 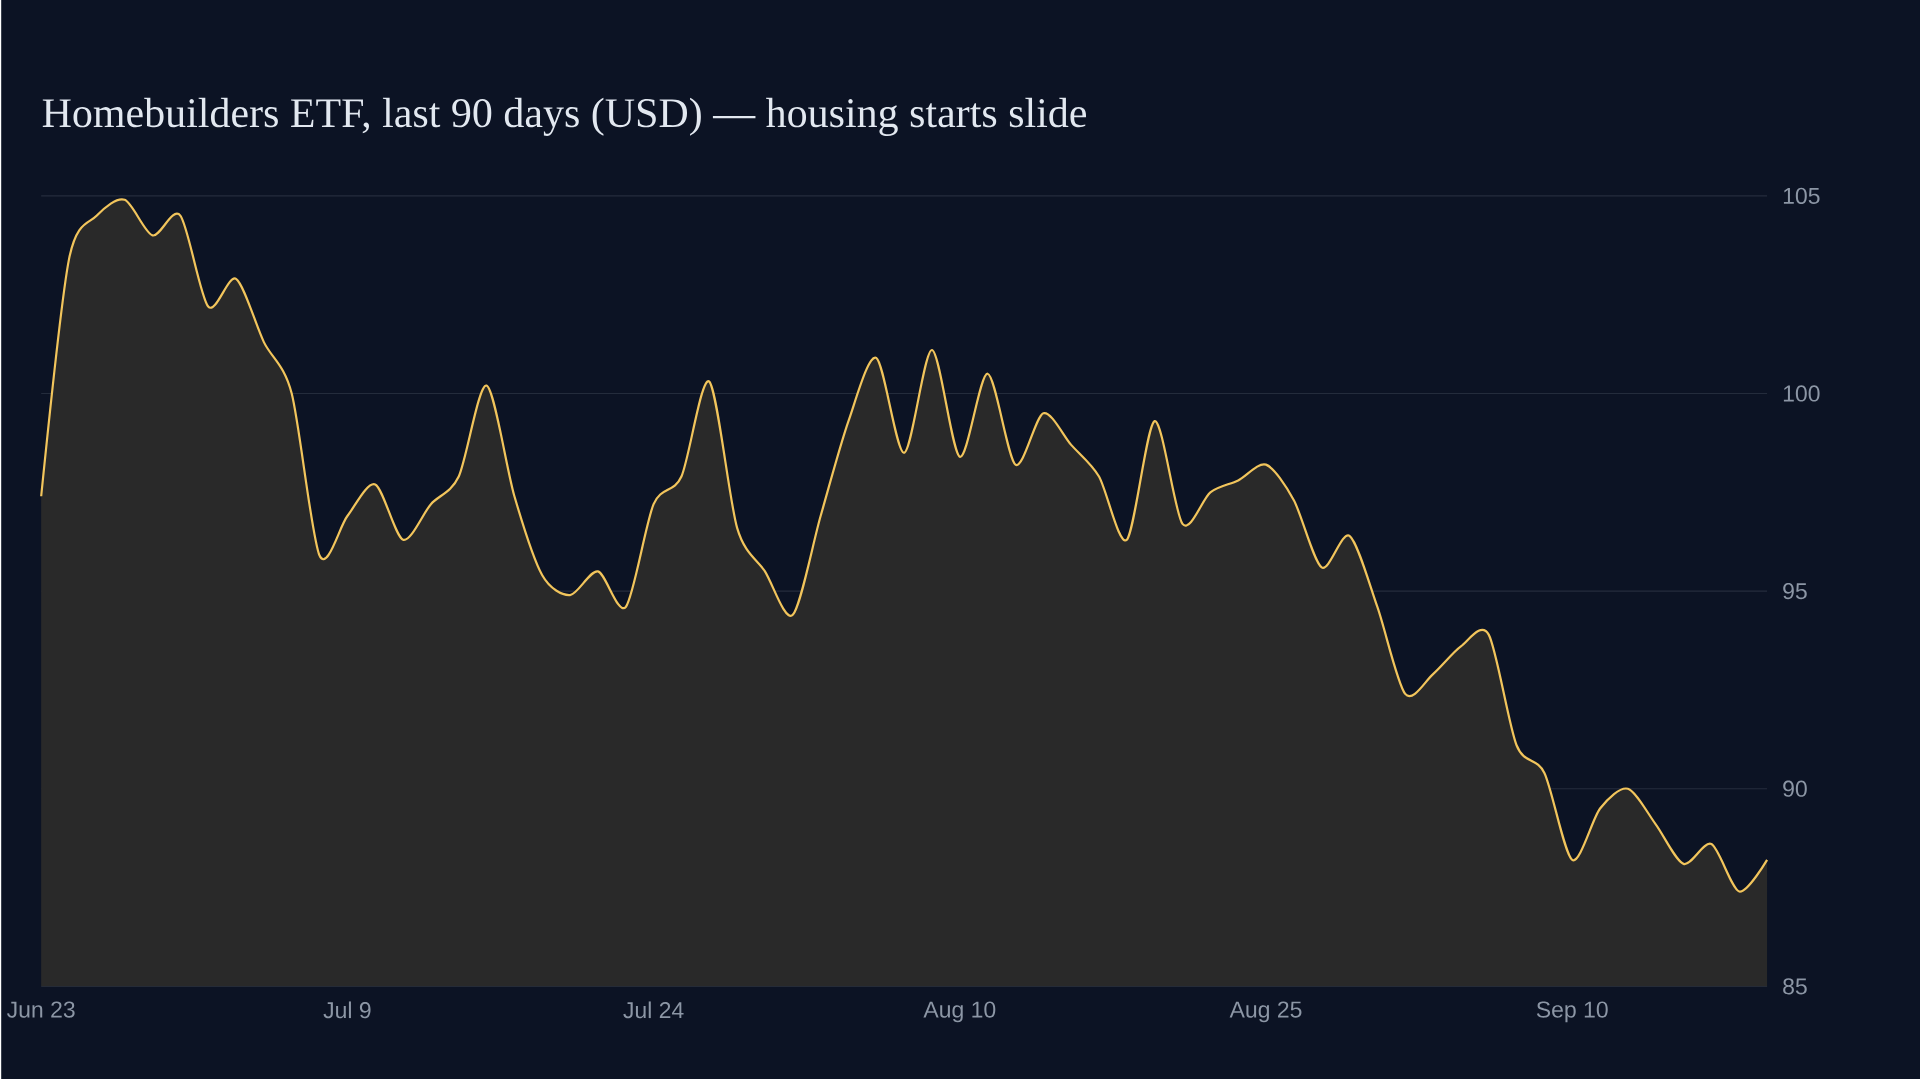 What do you see at coordinates (564, 116) in the screenshot?
I see `chart-title: Homebuilders ETF, last 90 days (USD) — housing starts slide` at bounding box center [564, 116].